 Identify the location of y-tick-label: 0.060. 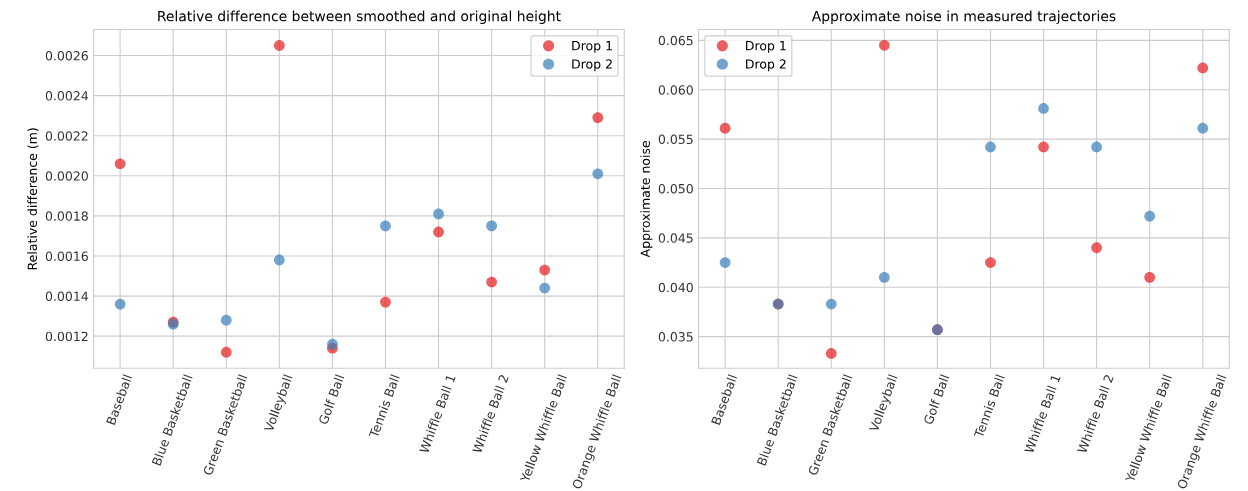
(675, 90).